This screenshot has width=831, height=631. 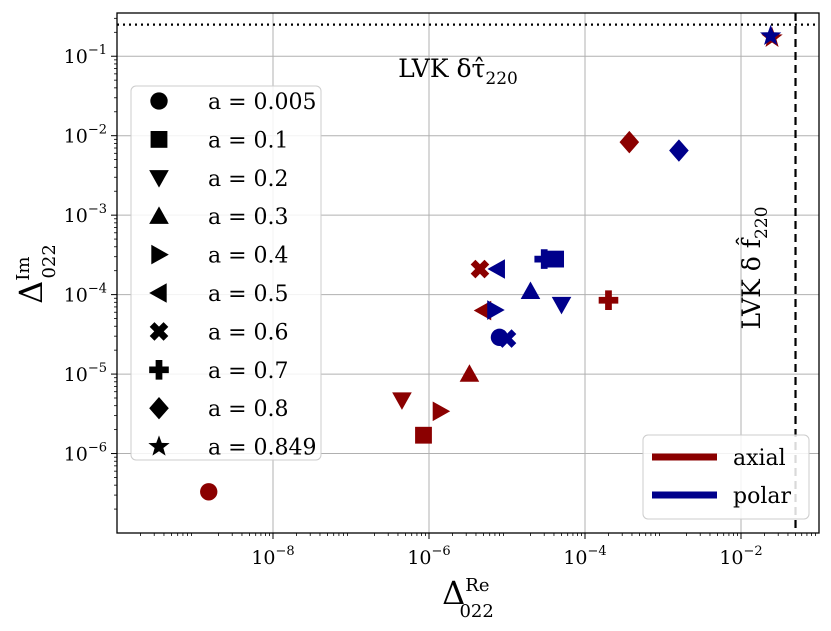 What do you see at coordinates (248, 217) in the screenshot?
I see `legend-label-a-0.3: a = 0.3` at bounding box center [248, 217].